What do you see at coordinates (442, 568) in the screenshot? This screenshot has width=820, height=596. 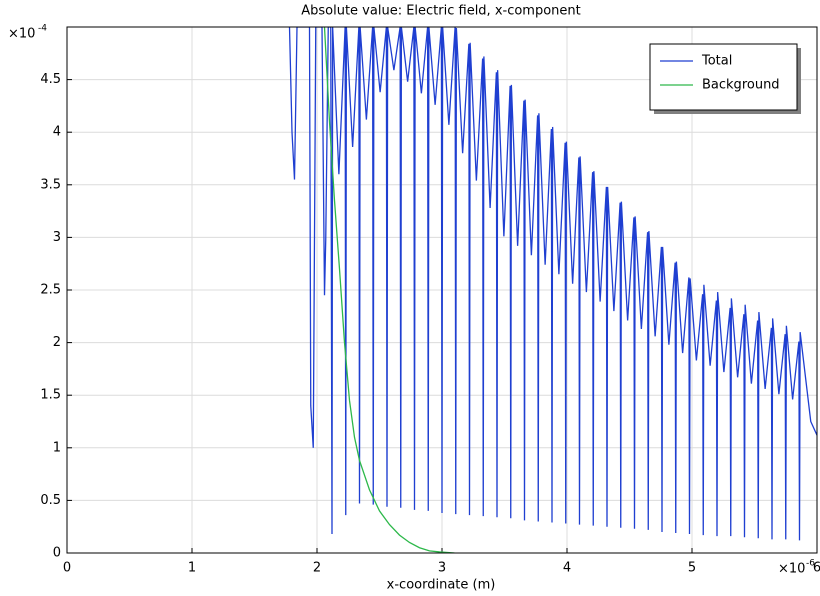 I see `x-tick-label: 3` at bounding box center [442, 568].